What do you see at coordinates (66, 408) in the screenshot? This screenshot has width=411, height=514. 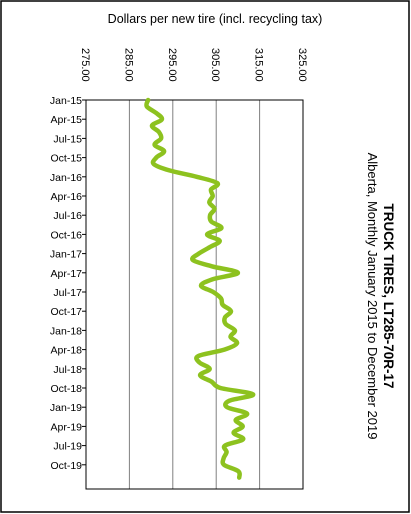 I see `time-tick-label: Jan-19` at bounding box center [66, 408].